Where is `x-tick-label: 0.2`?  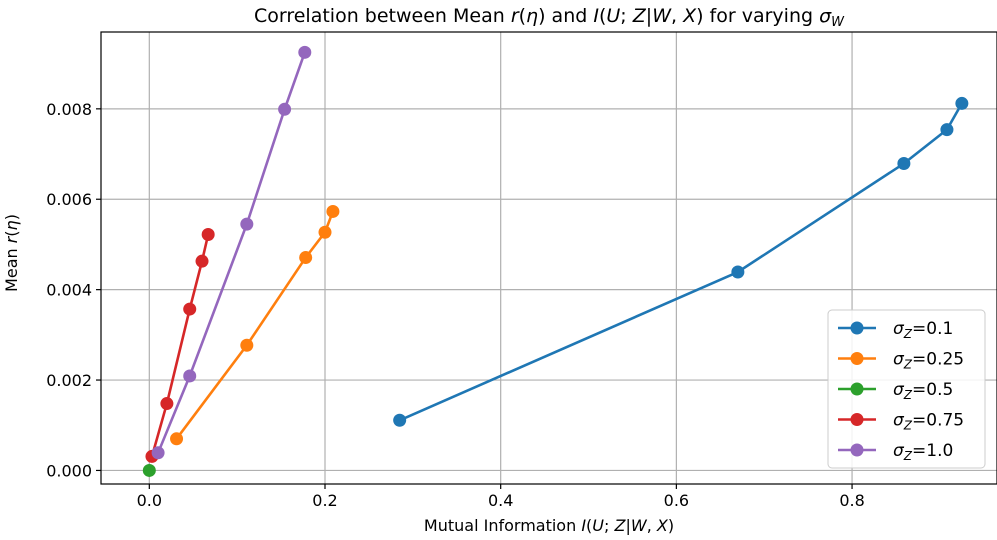
x-tick-label: 0.2 is located at coordinates (324, 500).